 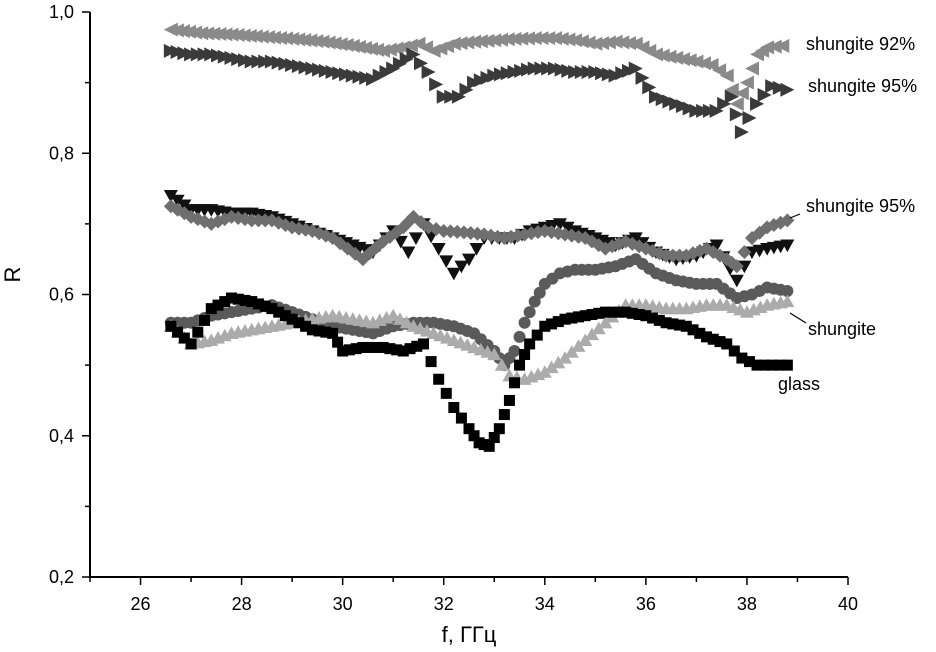 What do you see at coordinates (242, 604) in the screenshot?
I see `x-tick-label: 28` at bounding box center [242, 604].